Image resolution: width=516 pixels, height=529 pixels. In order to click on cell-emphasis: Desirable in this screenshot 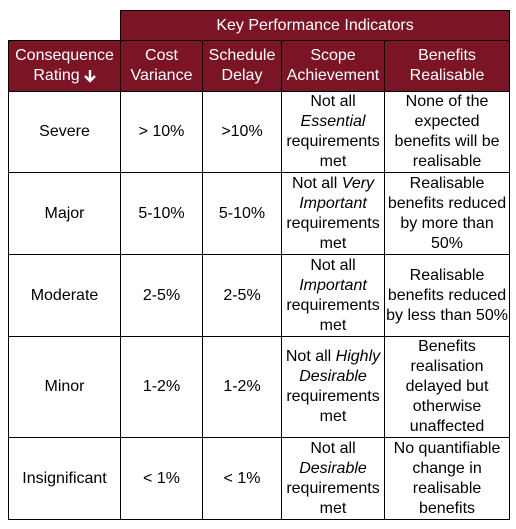, I will do `click(333, 468)`.